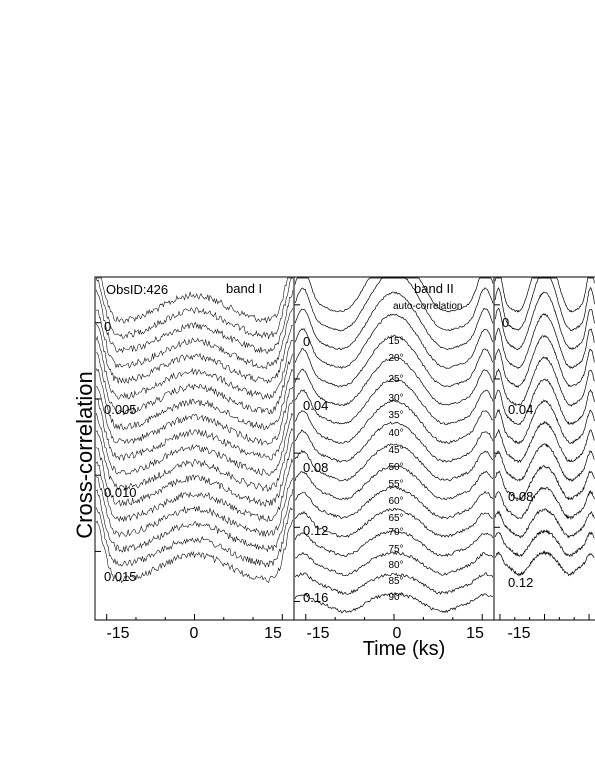  I want to click on band-3-offset-label: 0.04, so click(520, 409).